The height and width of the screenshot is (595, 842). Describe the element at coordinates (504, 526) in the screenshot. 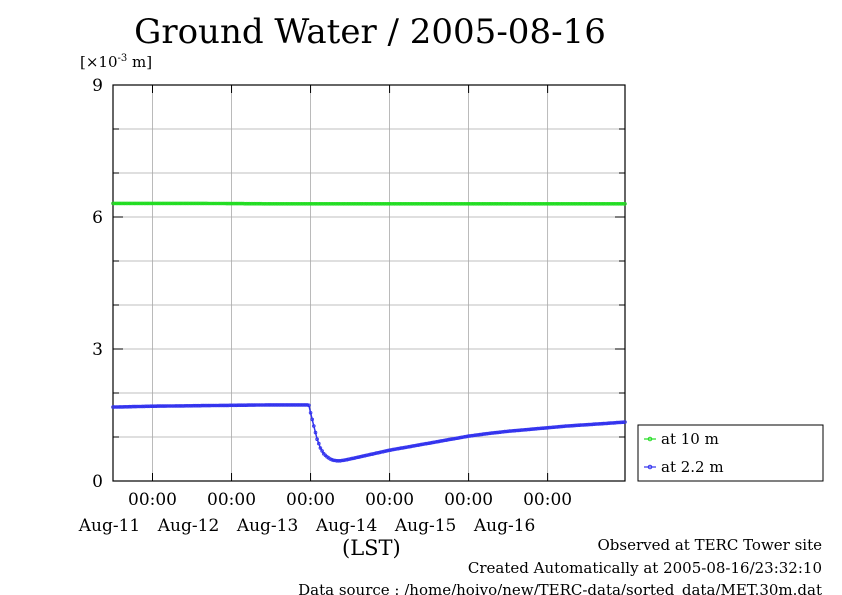

I see `x-tick-date-label: Aug-16` at that location.